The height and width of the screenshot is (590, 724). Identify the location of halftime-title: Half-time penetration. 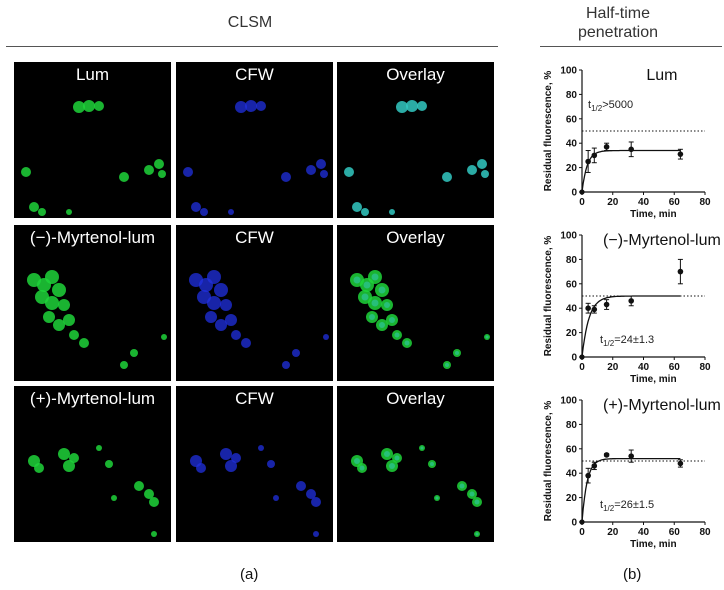
(618, 23).